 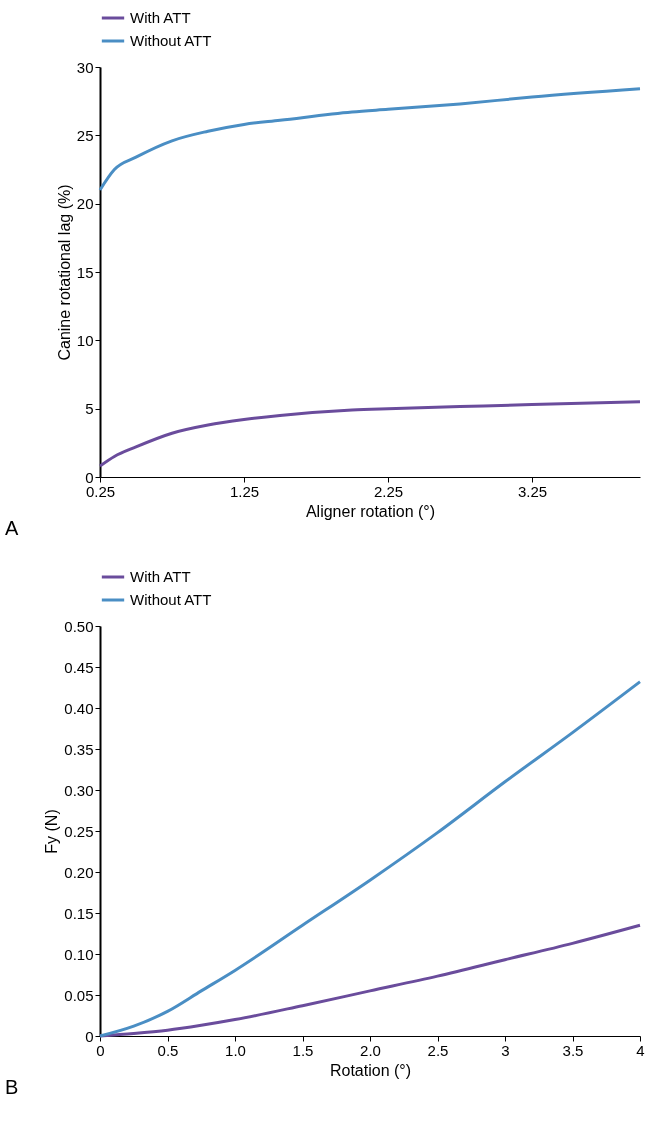 What do you see at coordinates (79, 790) in the screenshot?
I see `y-tick-label: 0.30` at bounding box center [79, 790].